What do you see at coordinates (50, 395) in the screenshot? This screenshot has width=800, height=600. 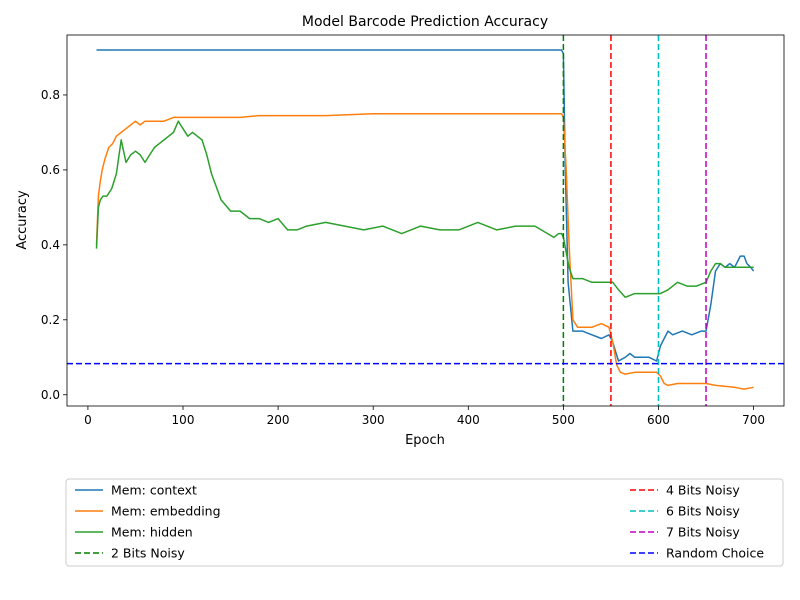 I see `y-tick-label: 0.0` at bounding box center [50, 395].